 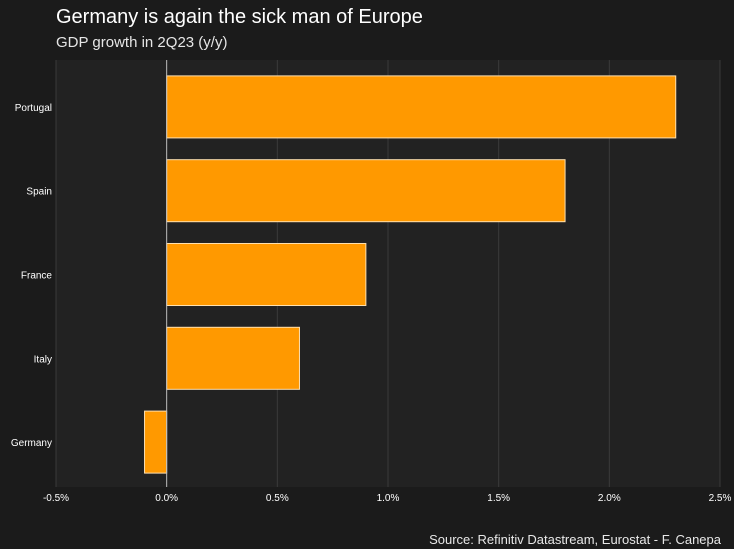 I want to click on x-tick-label: 2.5%, so click(x=720, y=498).